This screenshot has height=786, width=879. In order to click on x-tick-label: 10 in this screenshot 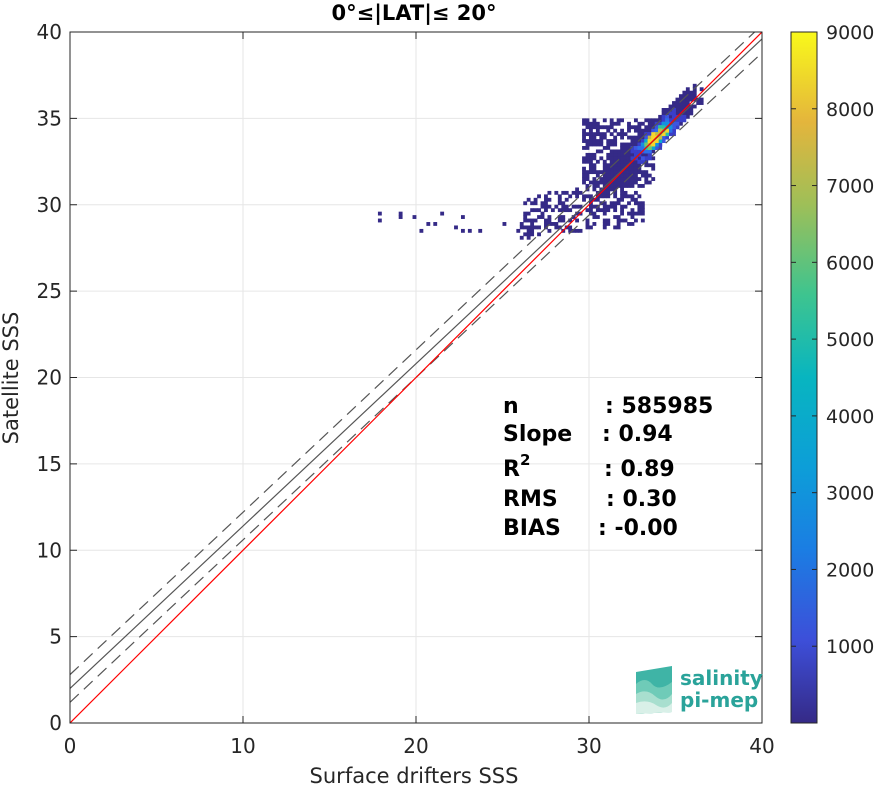, I will do `click(242, 746)`.